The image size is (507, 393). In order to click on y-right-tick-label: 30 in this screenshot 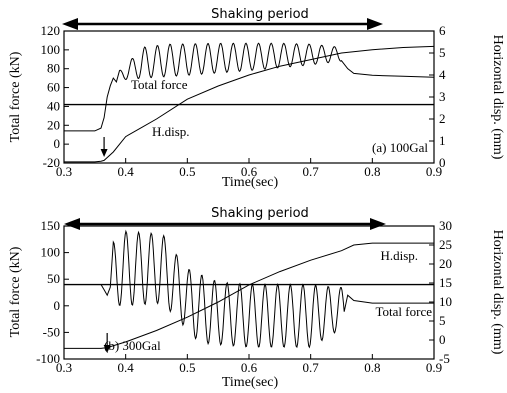, I will do `click(445, 225)`.